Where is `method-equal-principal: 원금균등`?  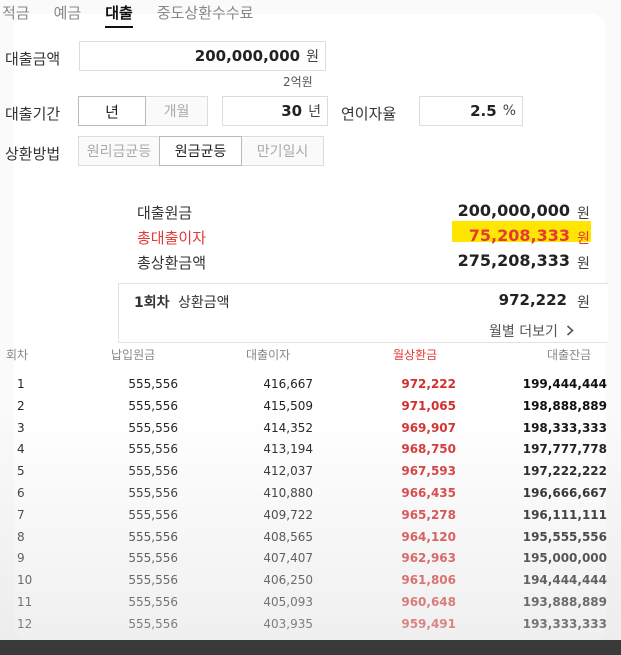 method-equal-principal: 원금균등 is located at coordinates (200, 151).